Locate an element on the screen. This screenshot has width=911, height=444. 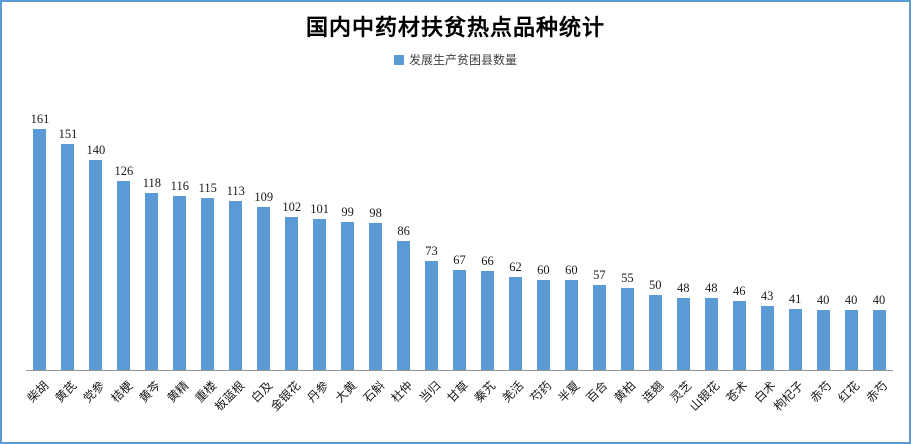
bar-column: 62 is located at coordinates (515, 315).